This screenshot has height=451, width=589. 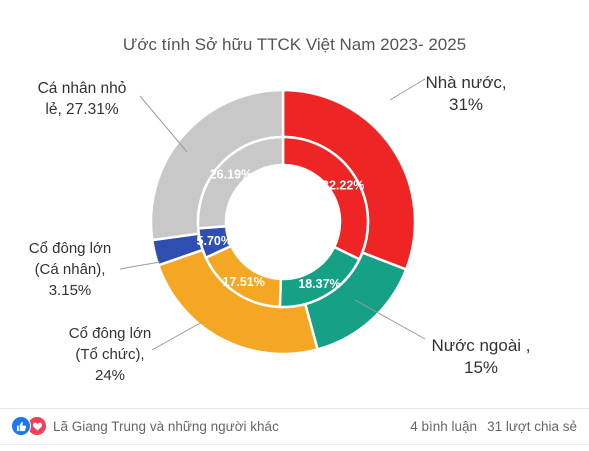 I want to click on comment-count: 4 bình luận, so click(x=444, y=426).